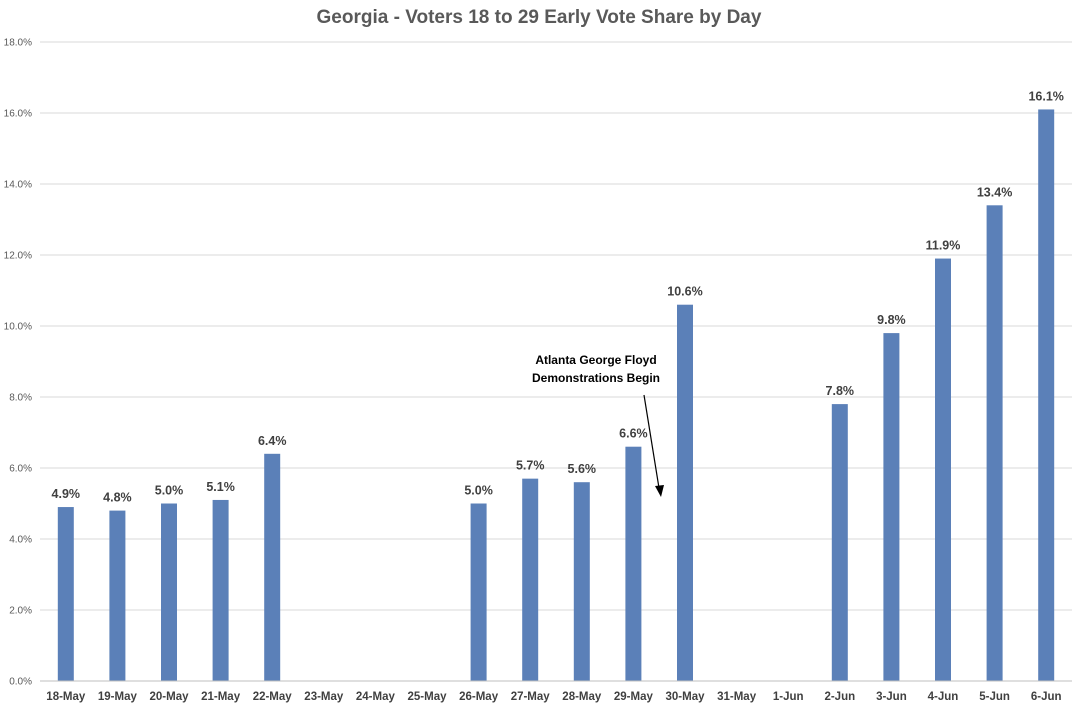 The height and width of the screenshot is (709, 1078). Describe the element at coordinates (18, 43) in the screenshot. I see `y-tick-label: 18.0%` at that location.